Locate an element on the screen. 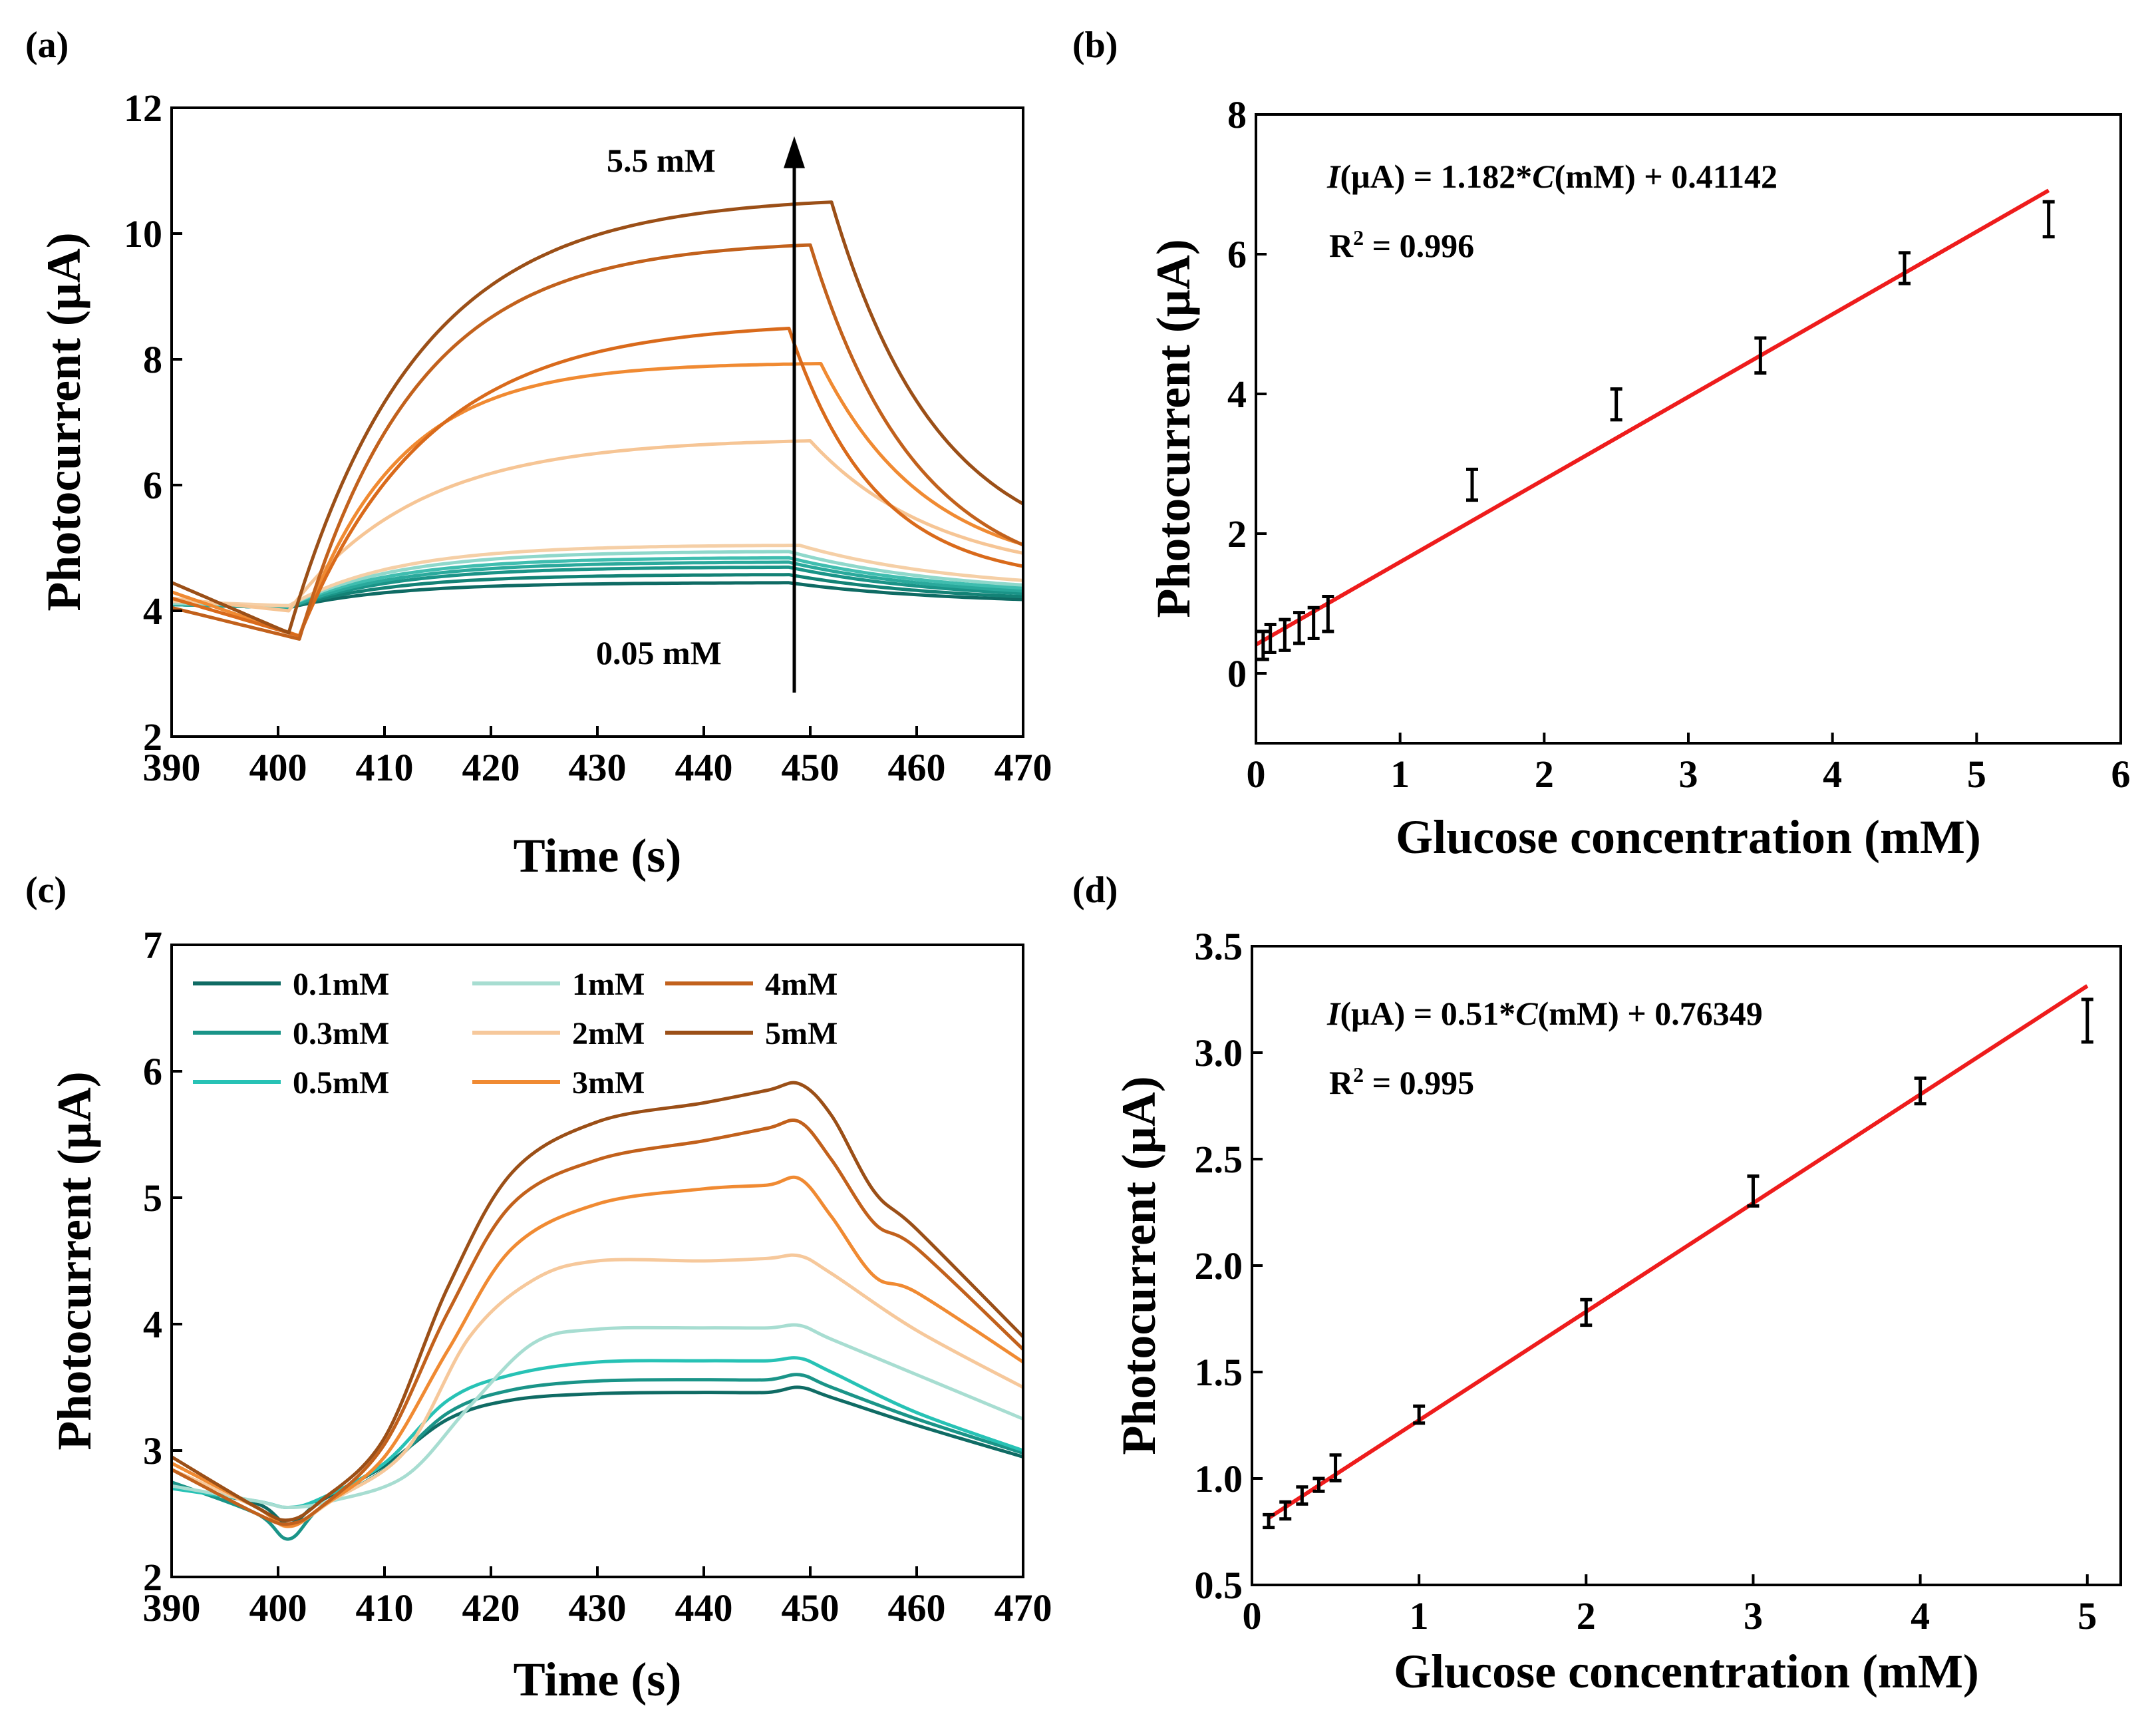 The width and height of the screenshot is (2156, 1728). chart-b-eq-c: C is located at coordinates (1543, 177).